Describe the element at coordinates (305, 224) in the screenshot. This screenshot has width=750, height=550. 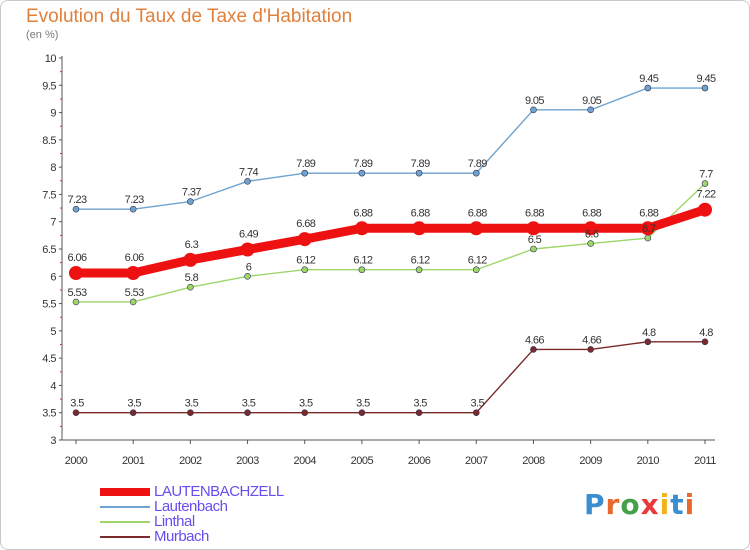
I see `data-label: 6.68` at that location.